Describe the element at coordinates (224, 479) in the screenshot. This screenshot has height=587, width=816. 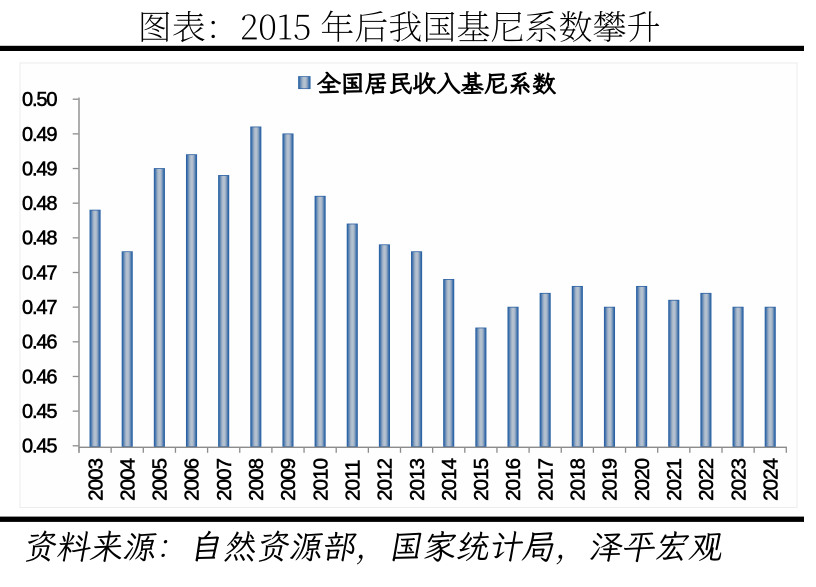
I see `svg-text: 2007` at that location.